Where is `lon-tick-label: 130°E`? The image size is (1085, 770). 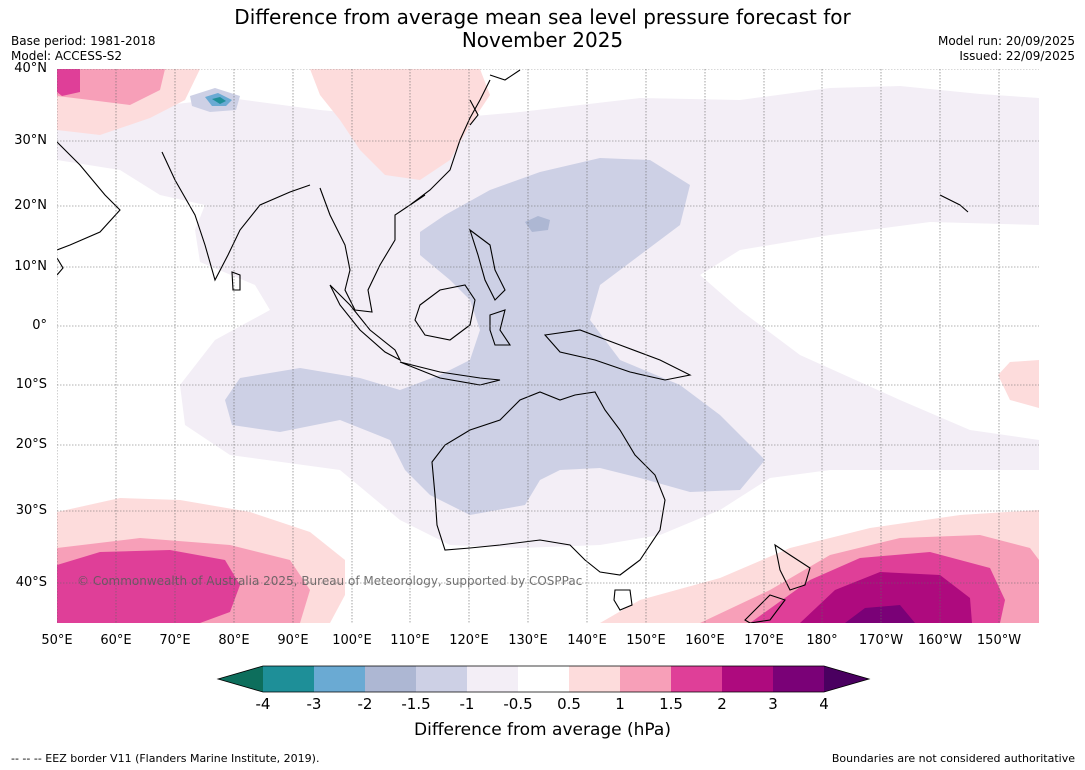
lon-tick-label: 130°E is located at coordinates (528, 640).